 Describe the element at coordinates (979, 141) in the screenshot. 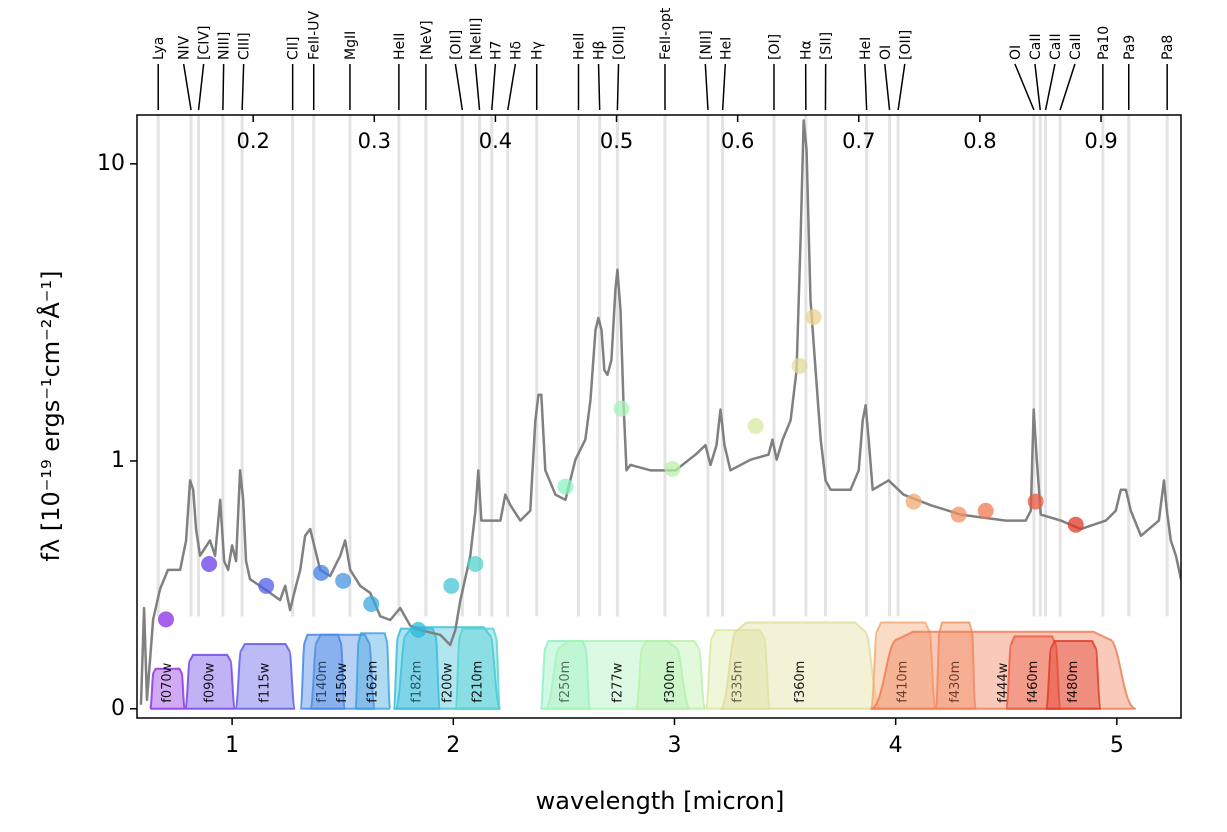

I see `x2-tick-label: 0.8` at that location.